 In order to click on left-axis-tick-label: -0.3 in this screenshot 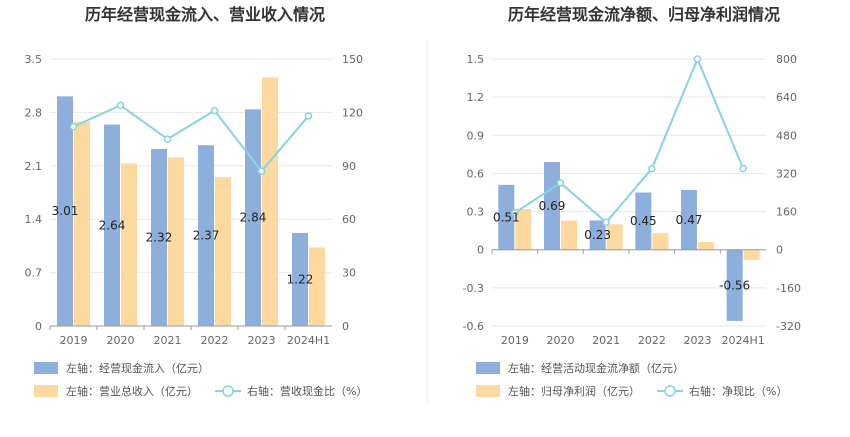, I will do `click(473, 288)`.